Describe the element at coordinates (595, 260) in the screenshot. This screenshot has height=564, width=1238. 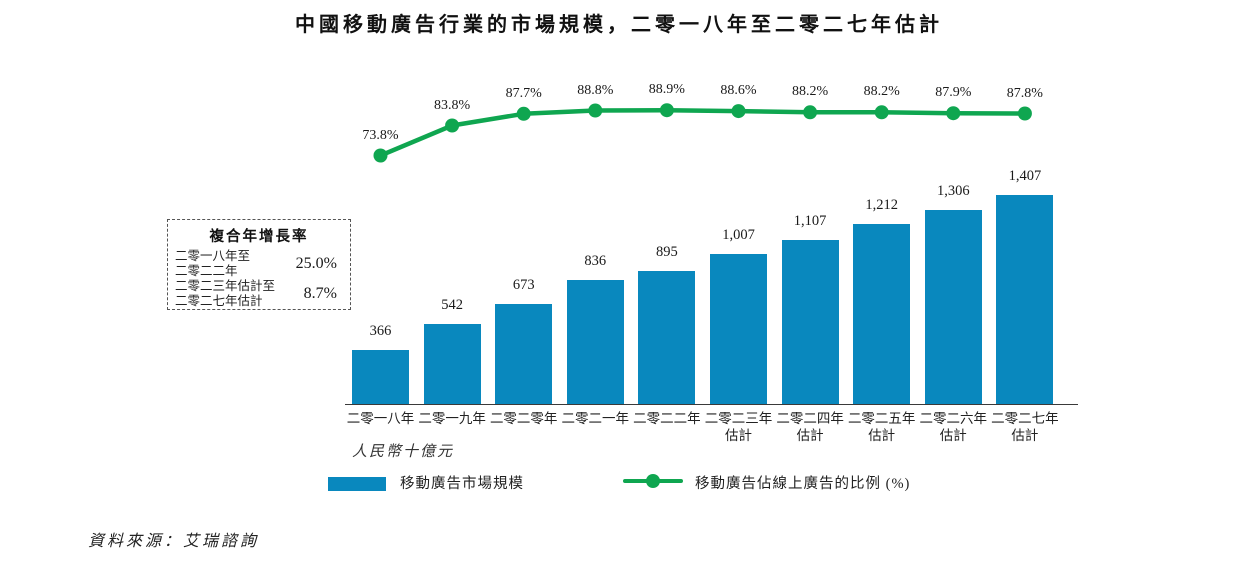
I see `bar-value-label: 836` at that location.